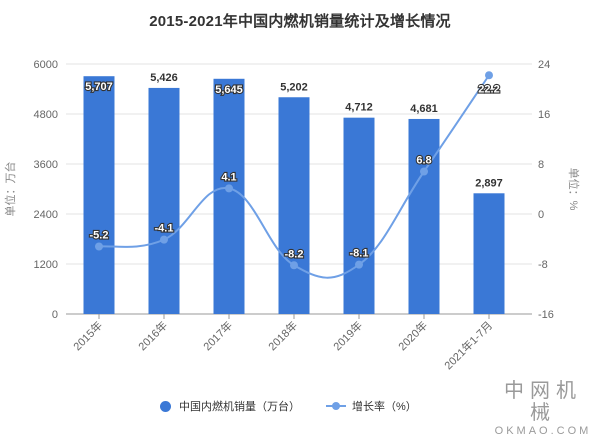 The height and width of the screenshot is (438, 600). Describe the element at coordinates (300, 21) in the screenshot. I see `chart-title: 2015-2021年中国内燃机销量统计及增长情况` at that location.